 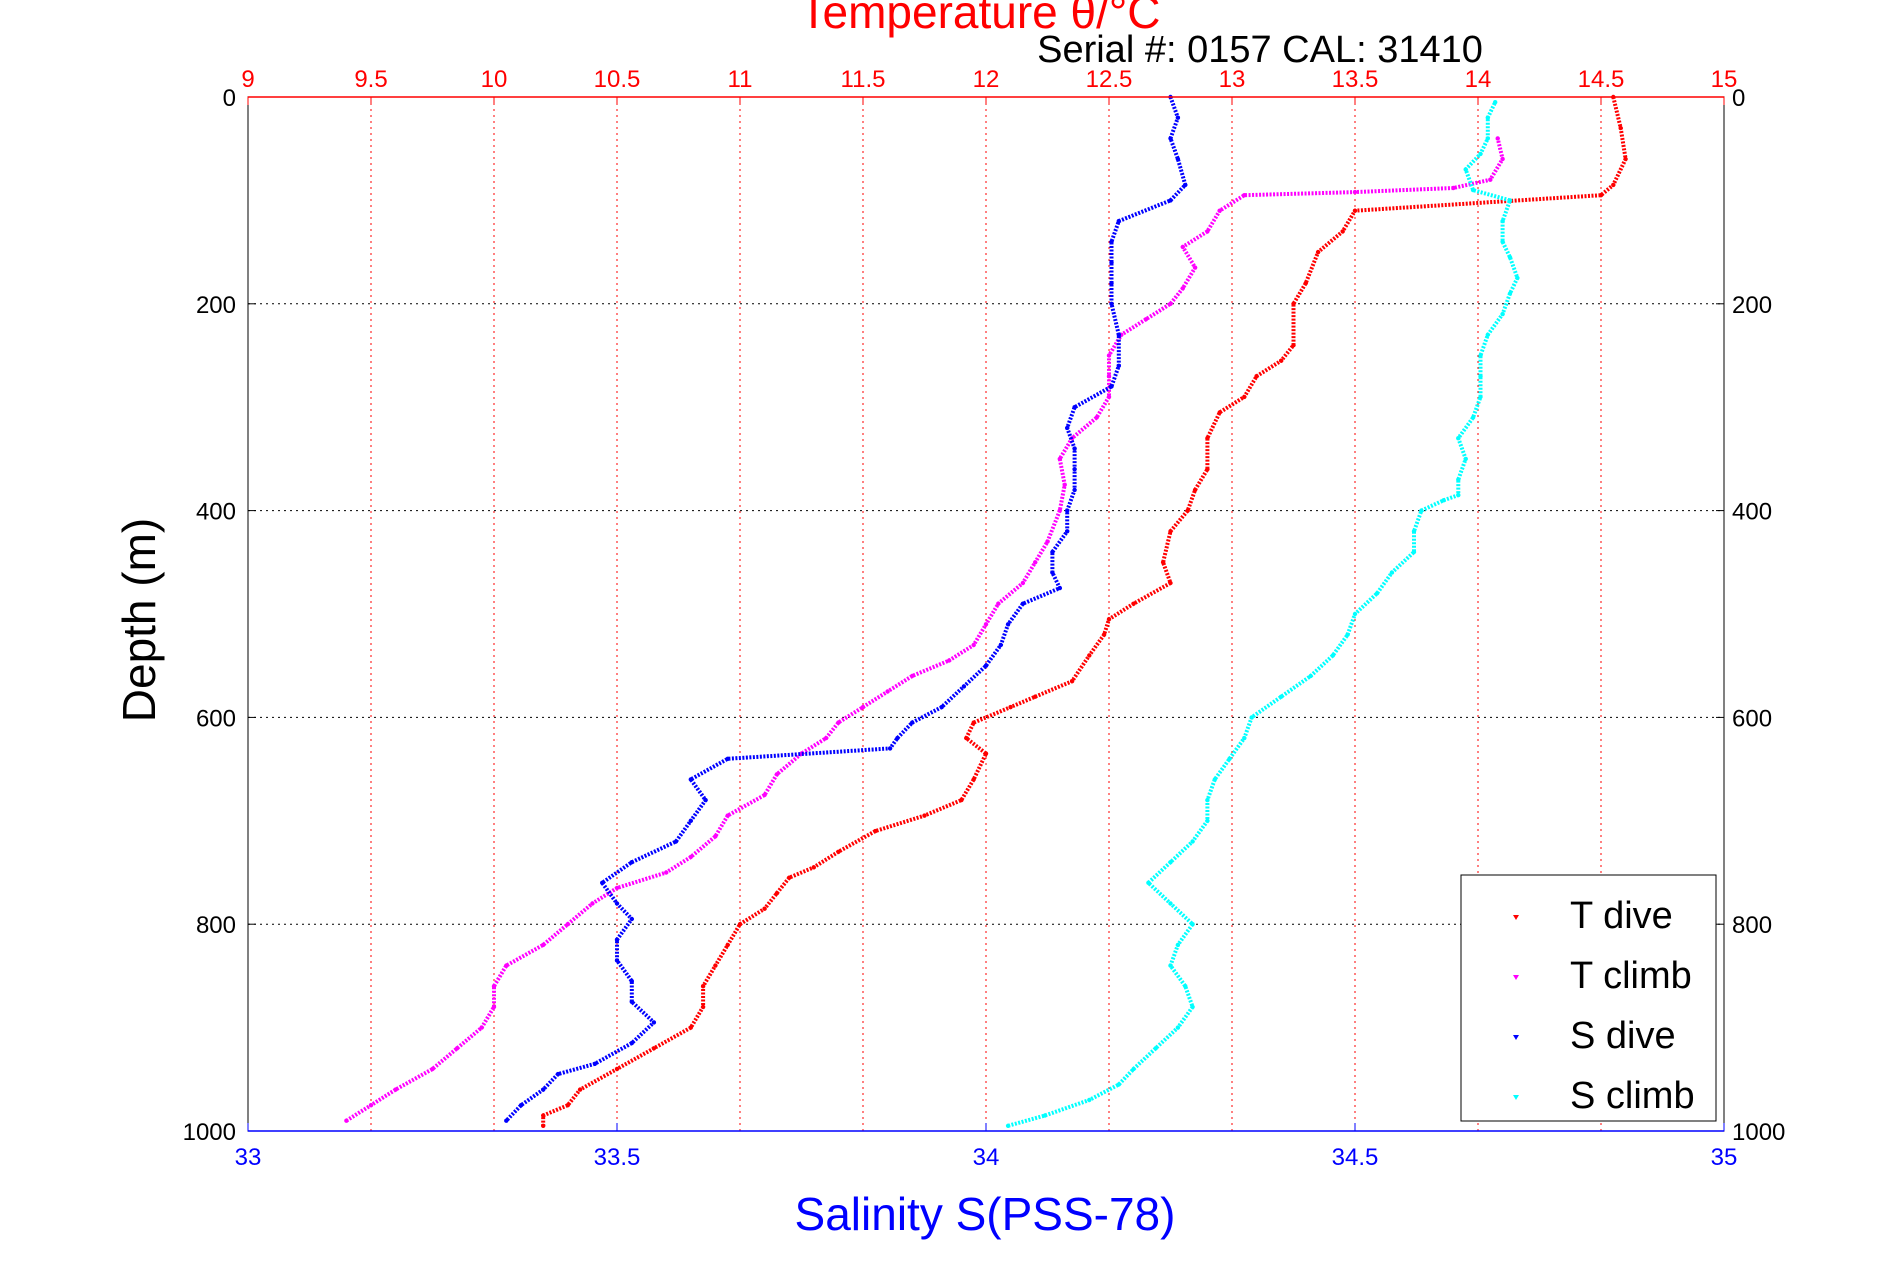 What do you see at coordinates (1588, 998) in the screenshot?
I see `legend: T dive T climb S dive S climb` at bounding box center [1588, 998].